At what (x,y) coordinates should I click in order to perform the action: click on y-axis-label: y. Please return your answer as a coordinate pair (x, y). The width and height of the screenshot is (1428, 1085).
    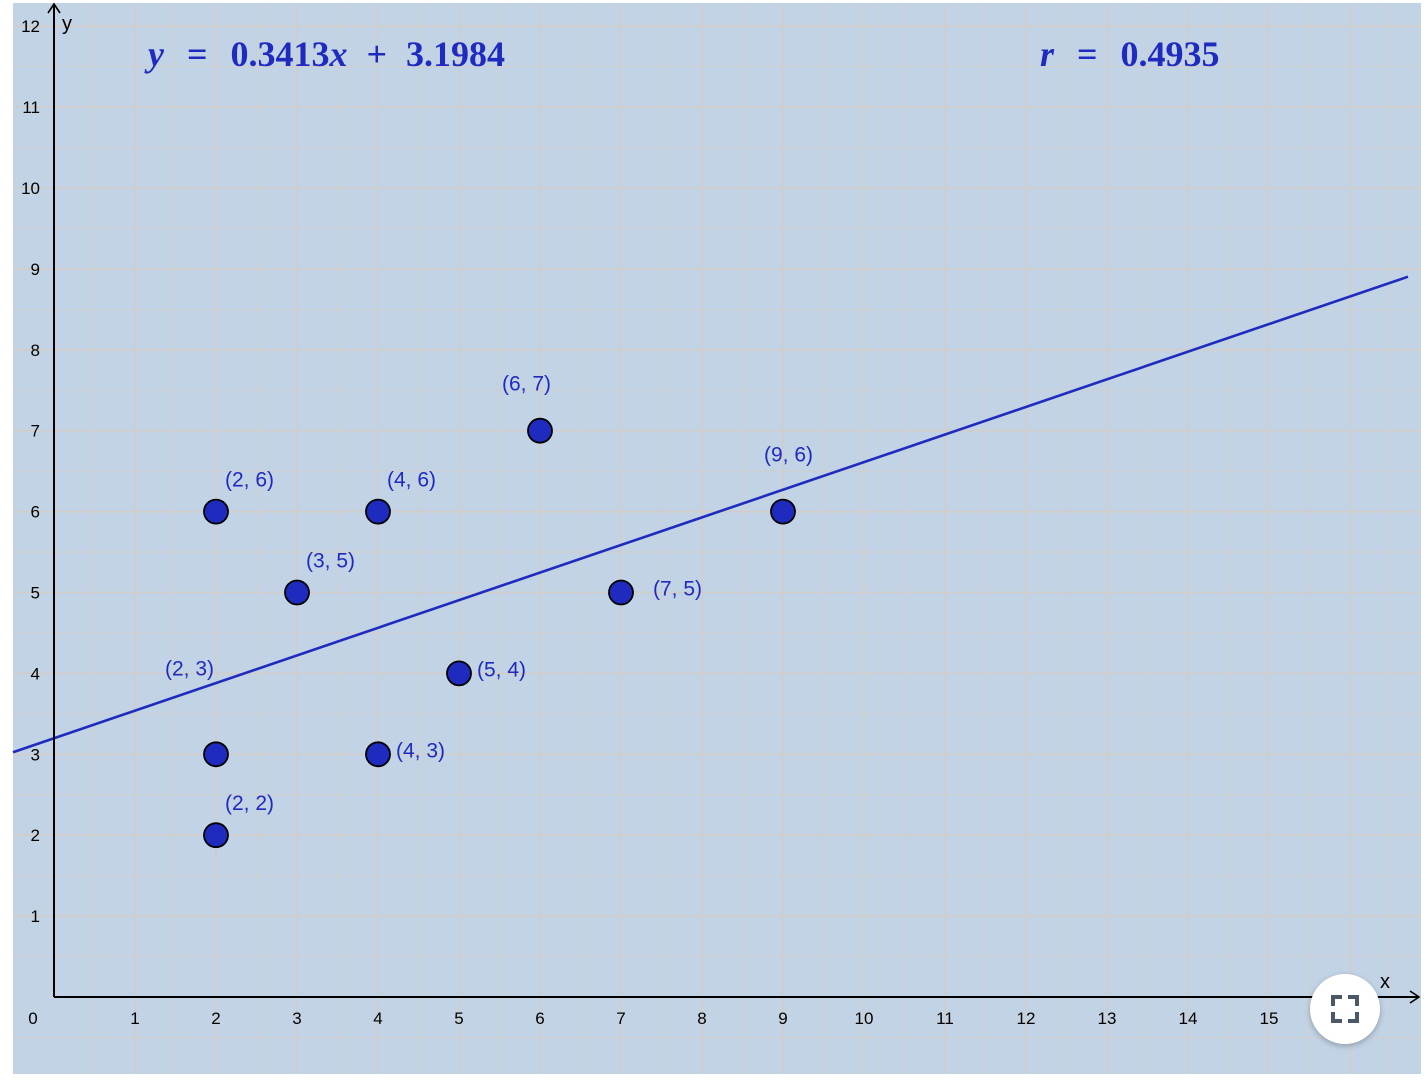
    Looking at the image, I should click on (67, 24).